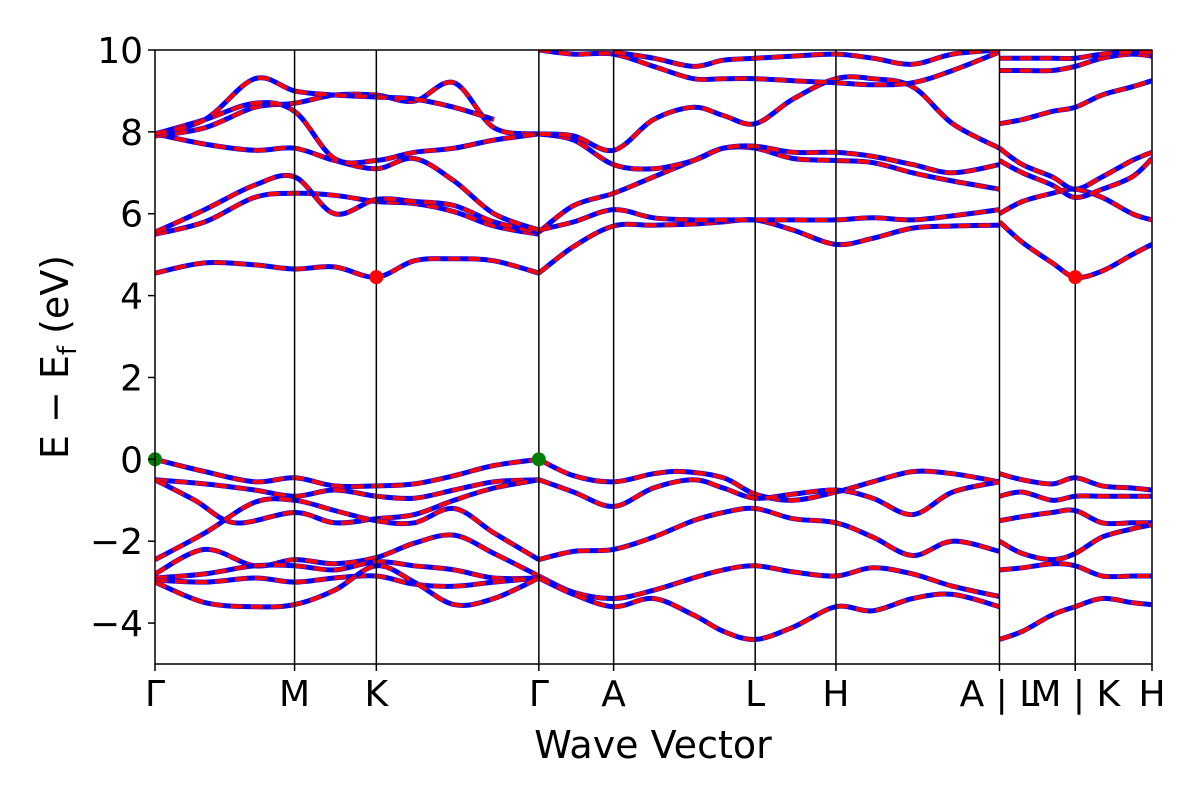  Describe the element at coordinates (68, 350) in the screenshot. I see `y-axis-label-sub: f` at that location.